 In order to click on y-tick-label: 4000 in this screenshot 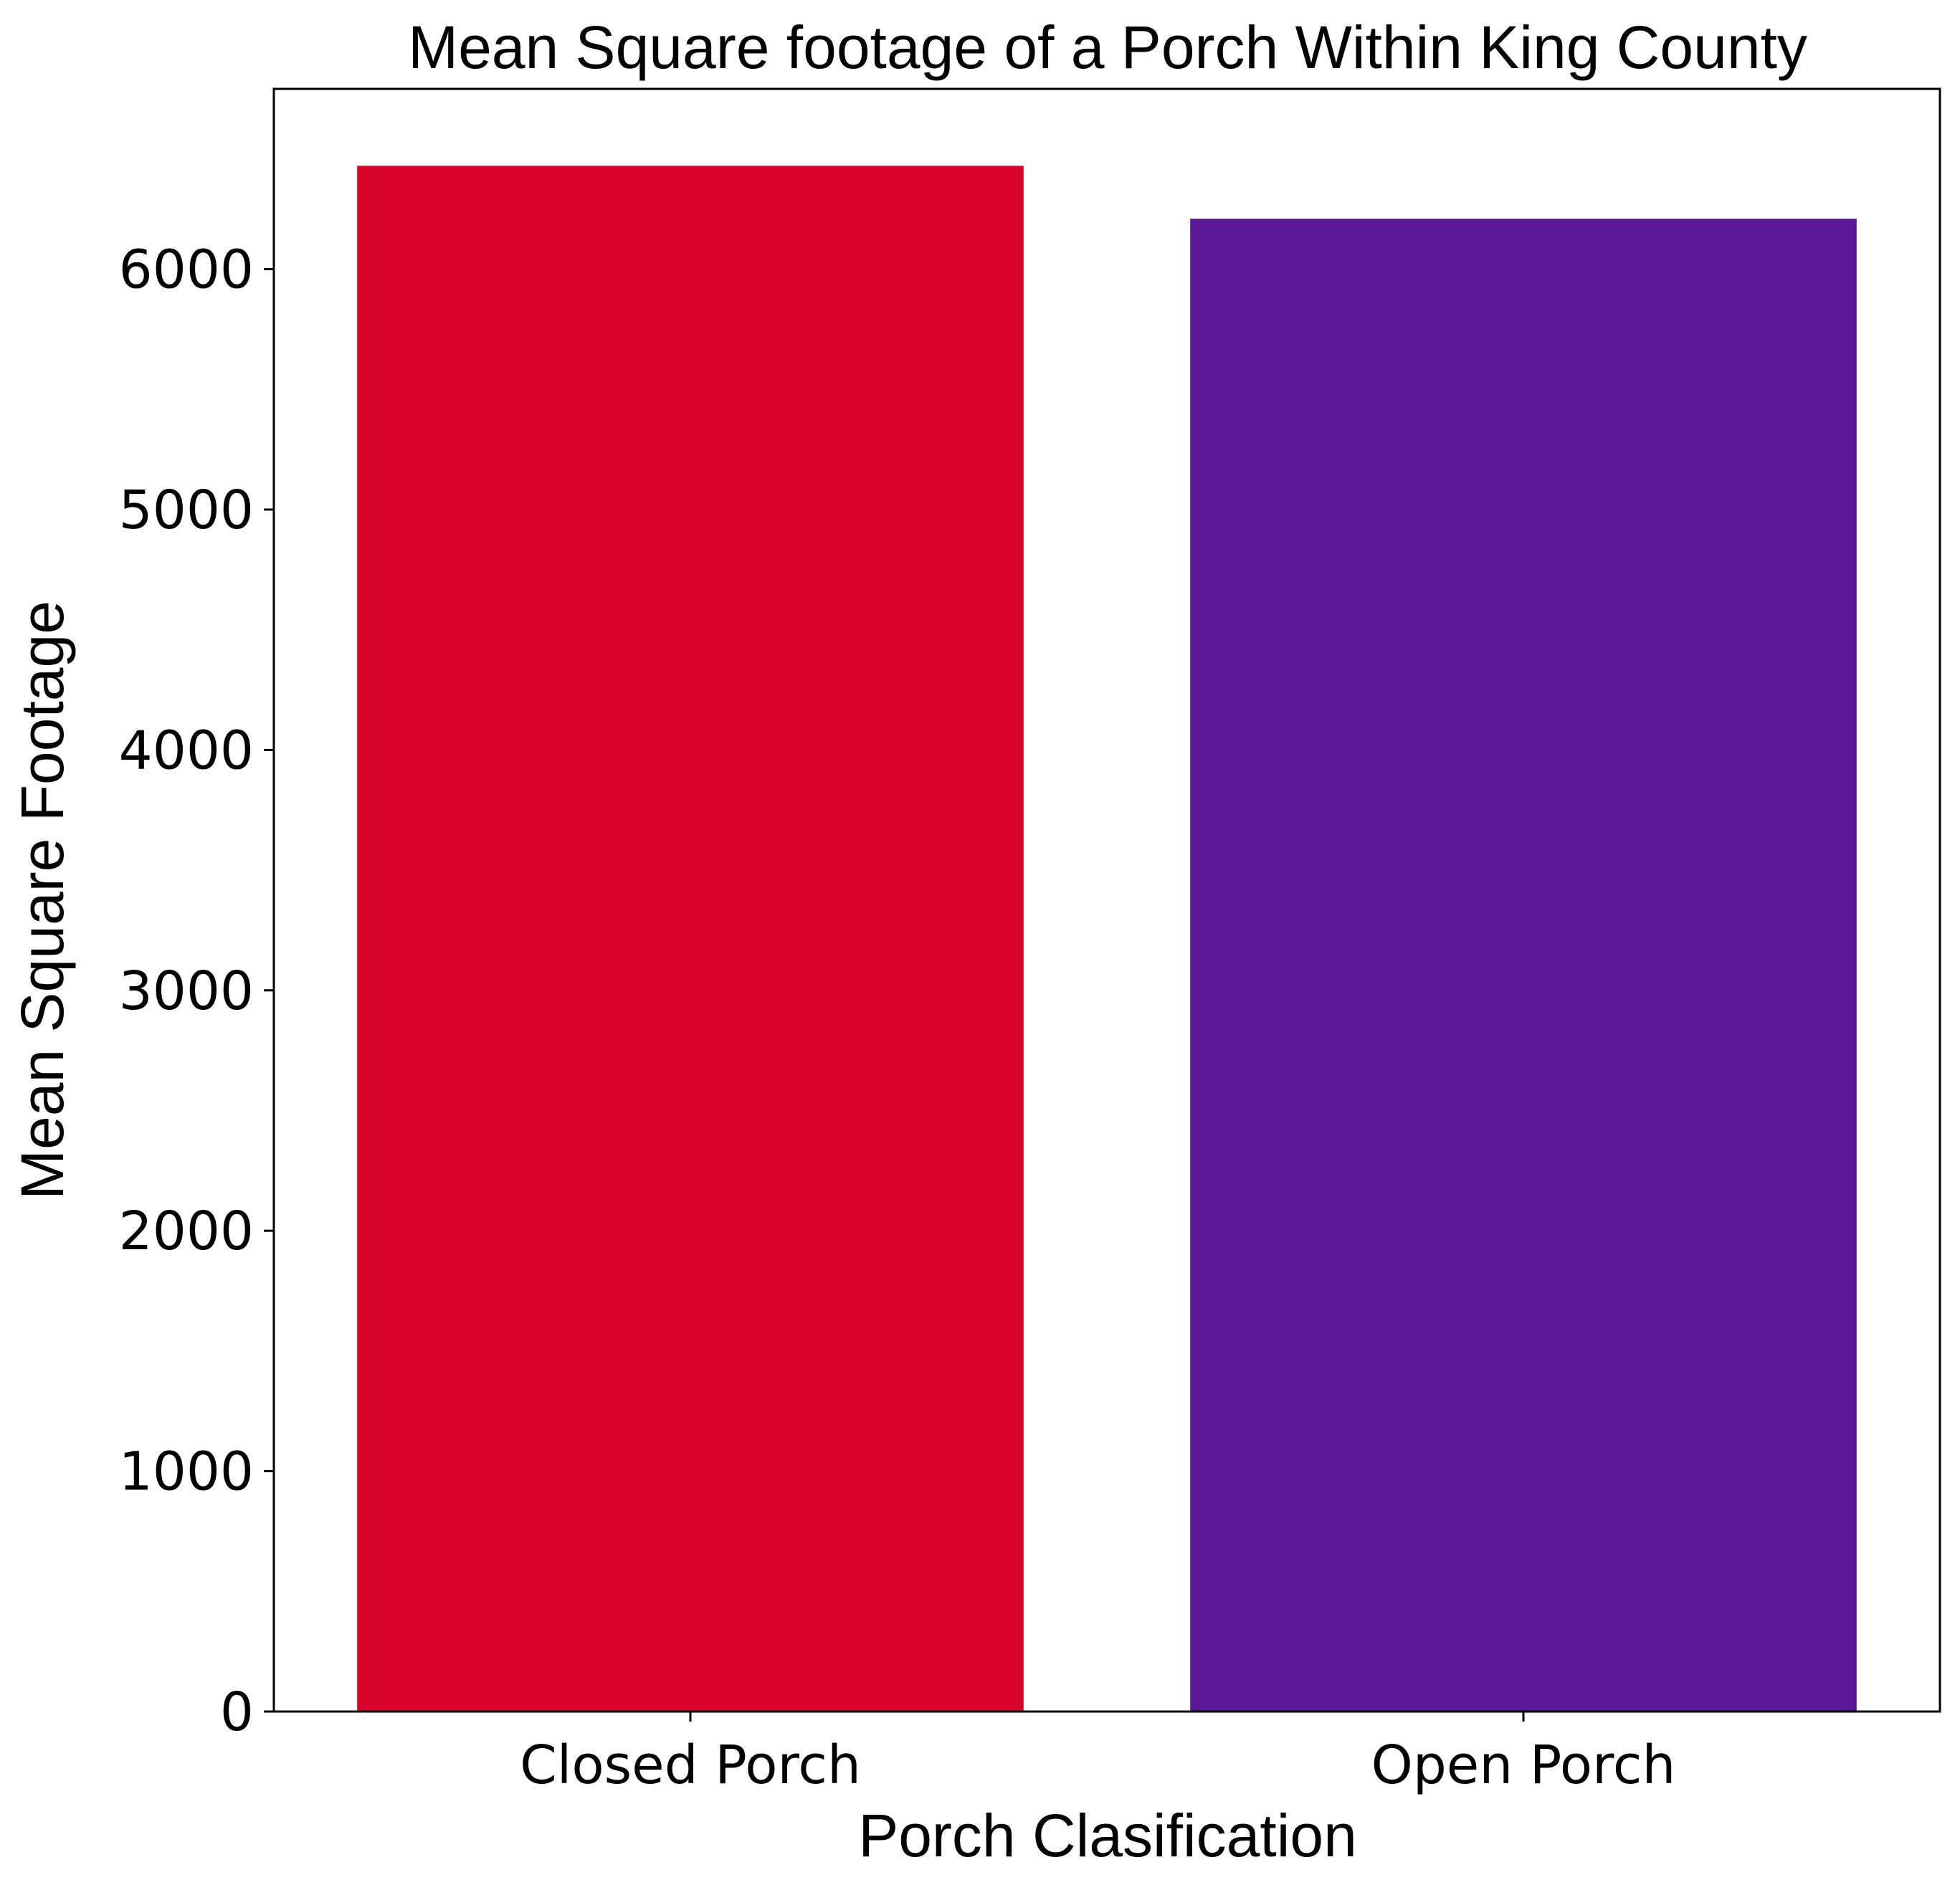, I will do `click(186, 750)`.